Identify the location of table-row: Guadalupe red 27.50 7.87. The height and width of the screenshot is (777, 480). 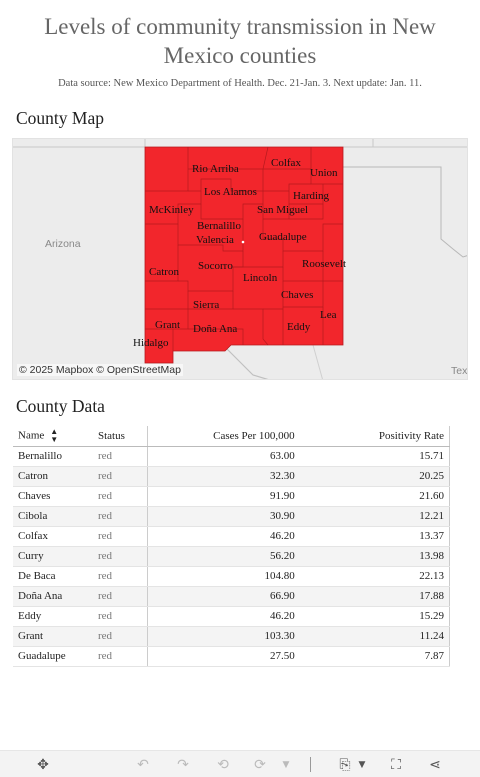
(231, 656).